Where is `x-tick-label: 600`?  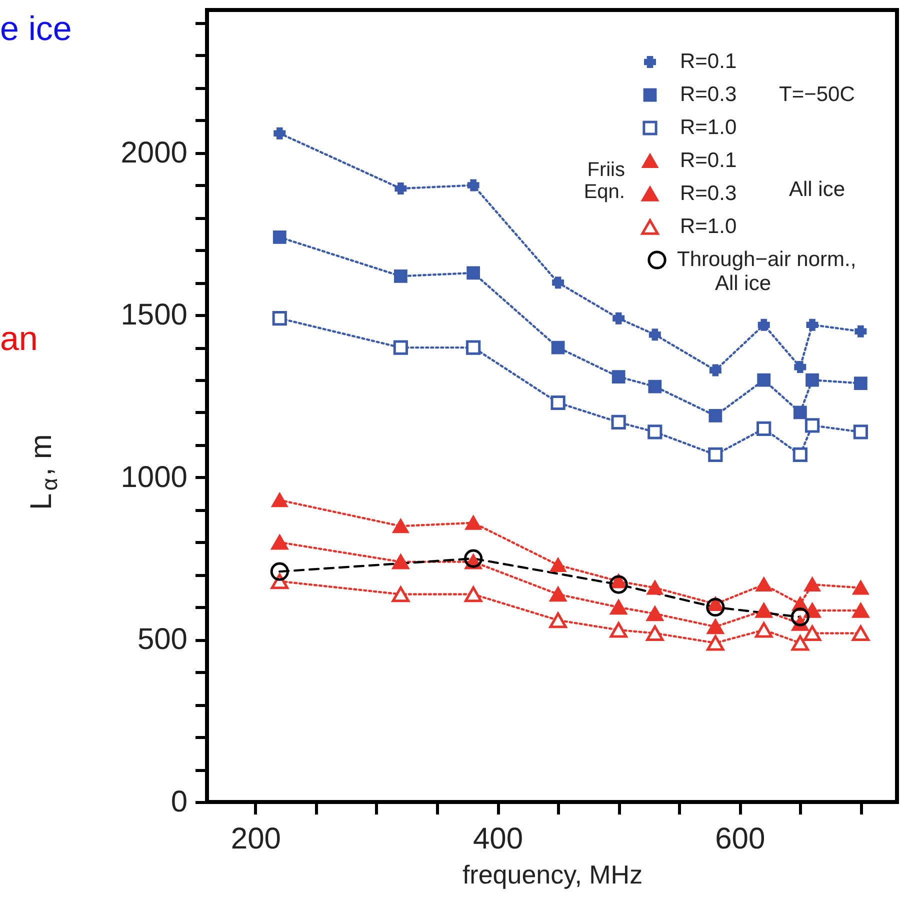
x-tick-label: 600 is located at coordinates (740, 839).